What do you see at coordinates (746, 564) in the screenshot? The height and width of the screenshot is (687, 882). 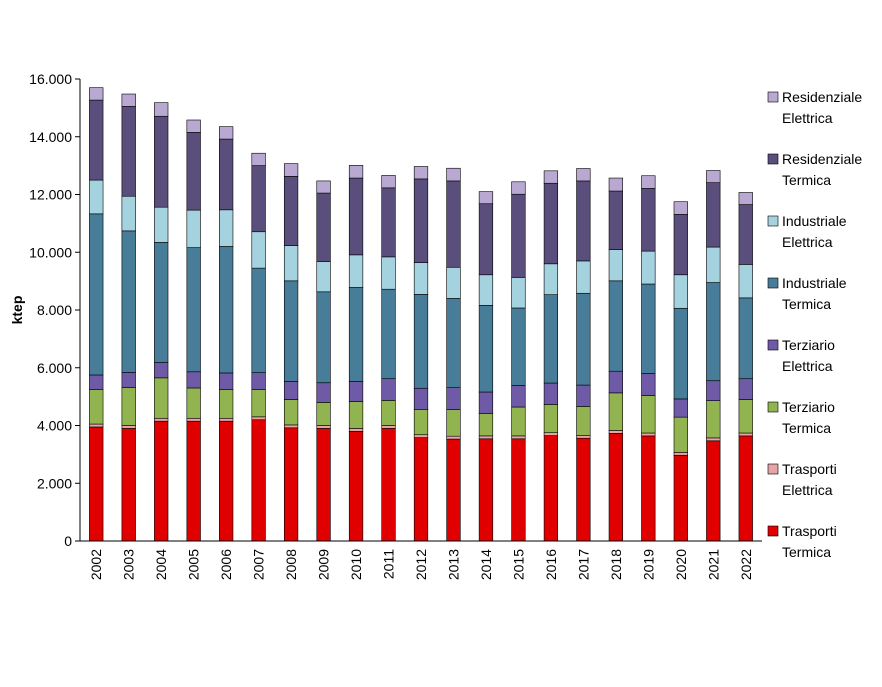 I see `x-tick-label: 2022` at bounding box center [746, 564].